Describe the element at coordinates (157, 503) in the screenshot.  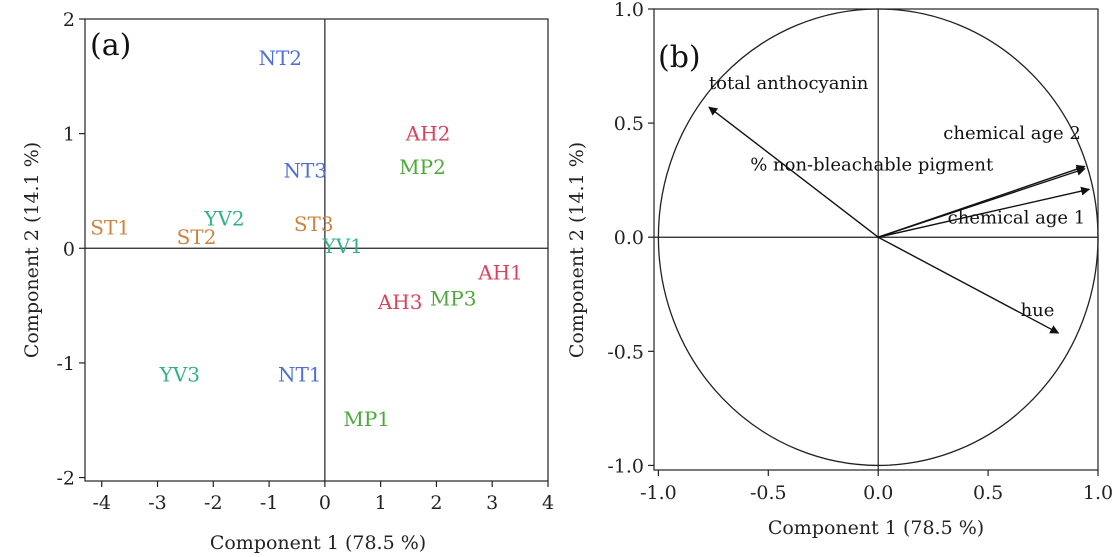
I see `score-plot-x-tick-label: -3` at that location.